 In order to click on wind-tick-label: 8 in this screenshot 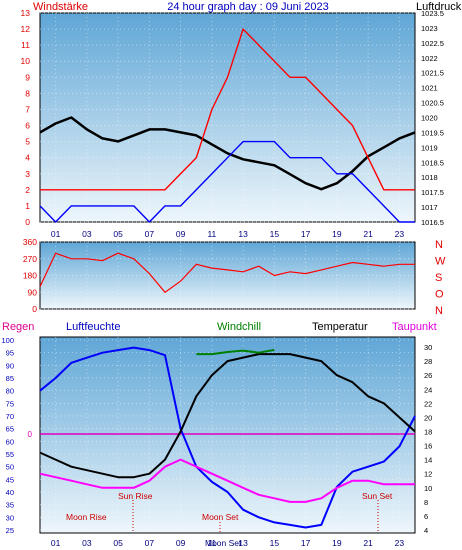, I will do `click(27, 93)`.